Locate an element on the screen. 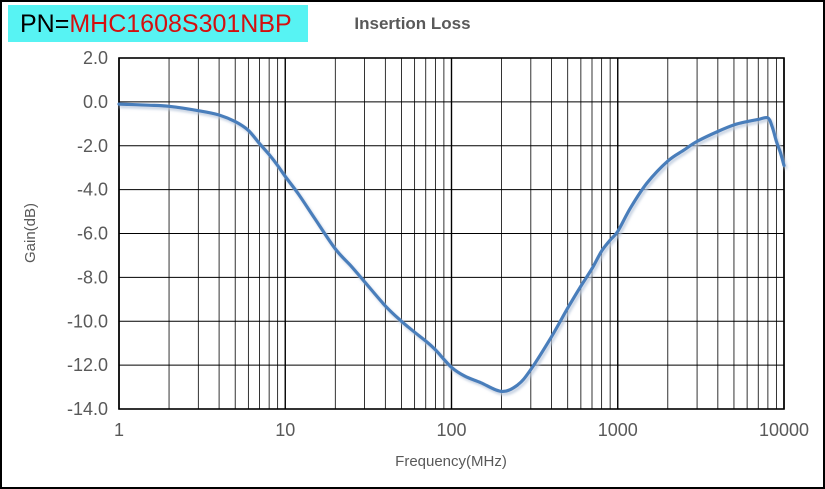  x-tick-label: 1000 is located at coordinates (618, 430).